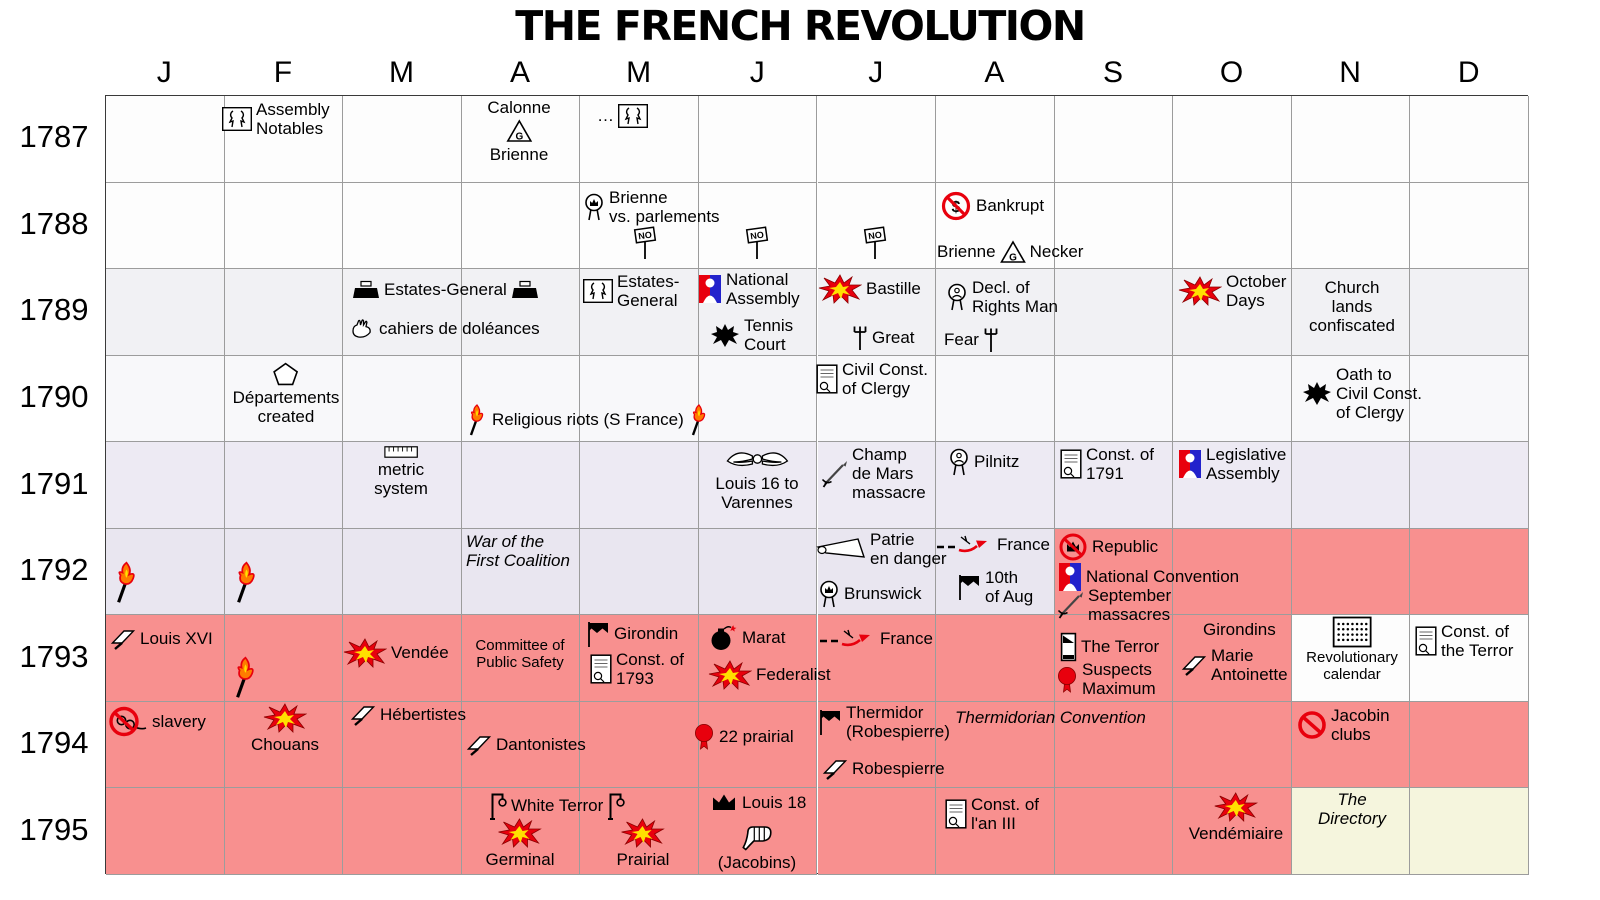  I want to click on event-label: Revolutionary calendar, so click(1352, 666).